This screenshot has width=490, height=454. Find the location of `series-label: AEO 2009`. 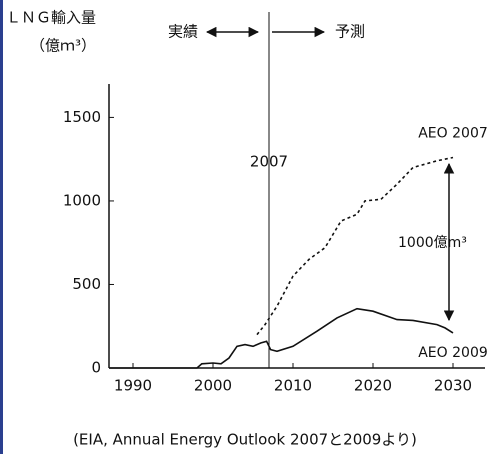

series-label: AEO 2009 is located at coordinates (453, 353).